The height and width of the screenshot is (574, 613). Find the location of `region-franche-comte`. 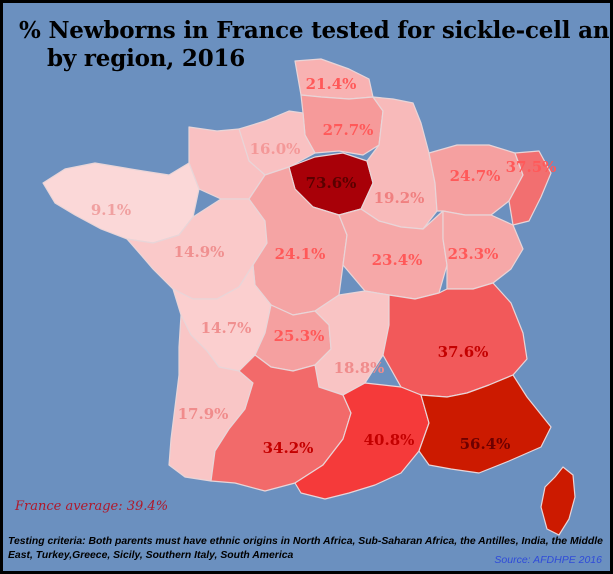

region-franche-comte is located at coordinates (483, 250).